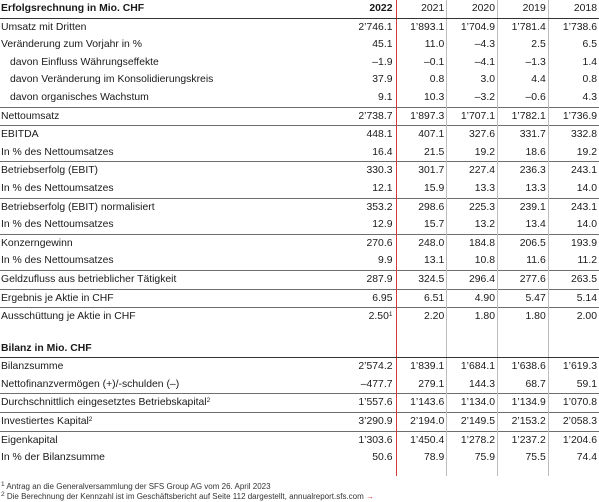 The image size is (599, 502). Describe the element at coordinates (299, 349) in the screenshot. I see `balance-header-row: Bilanz in Mio. CHF` at that location.